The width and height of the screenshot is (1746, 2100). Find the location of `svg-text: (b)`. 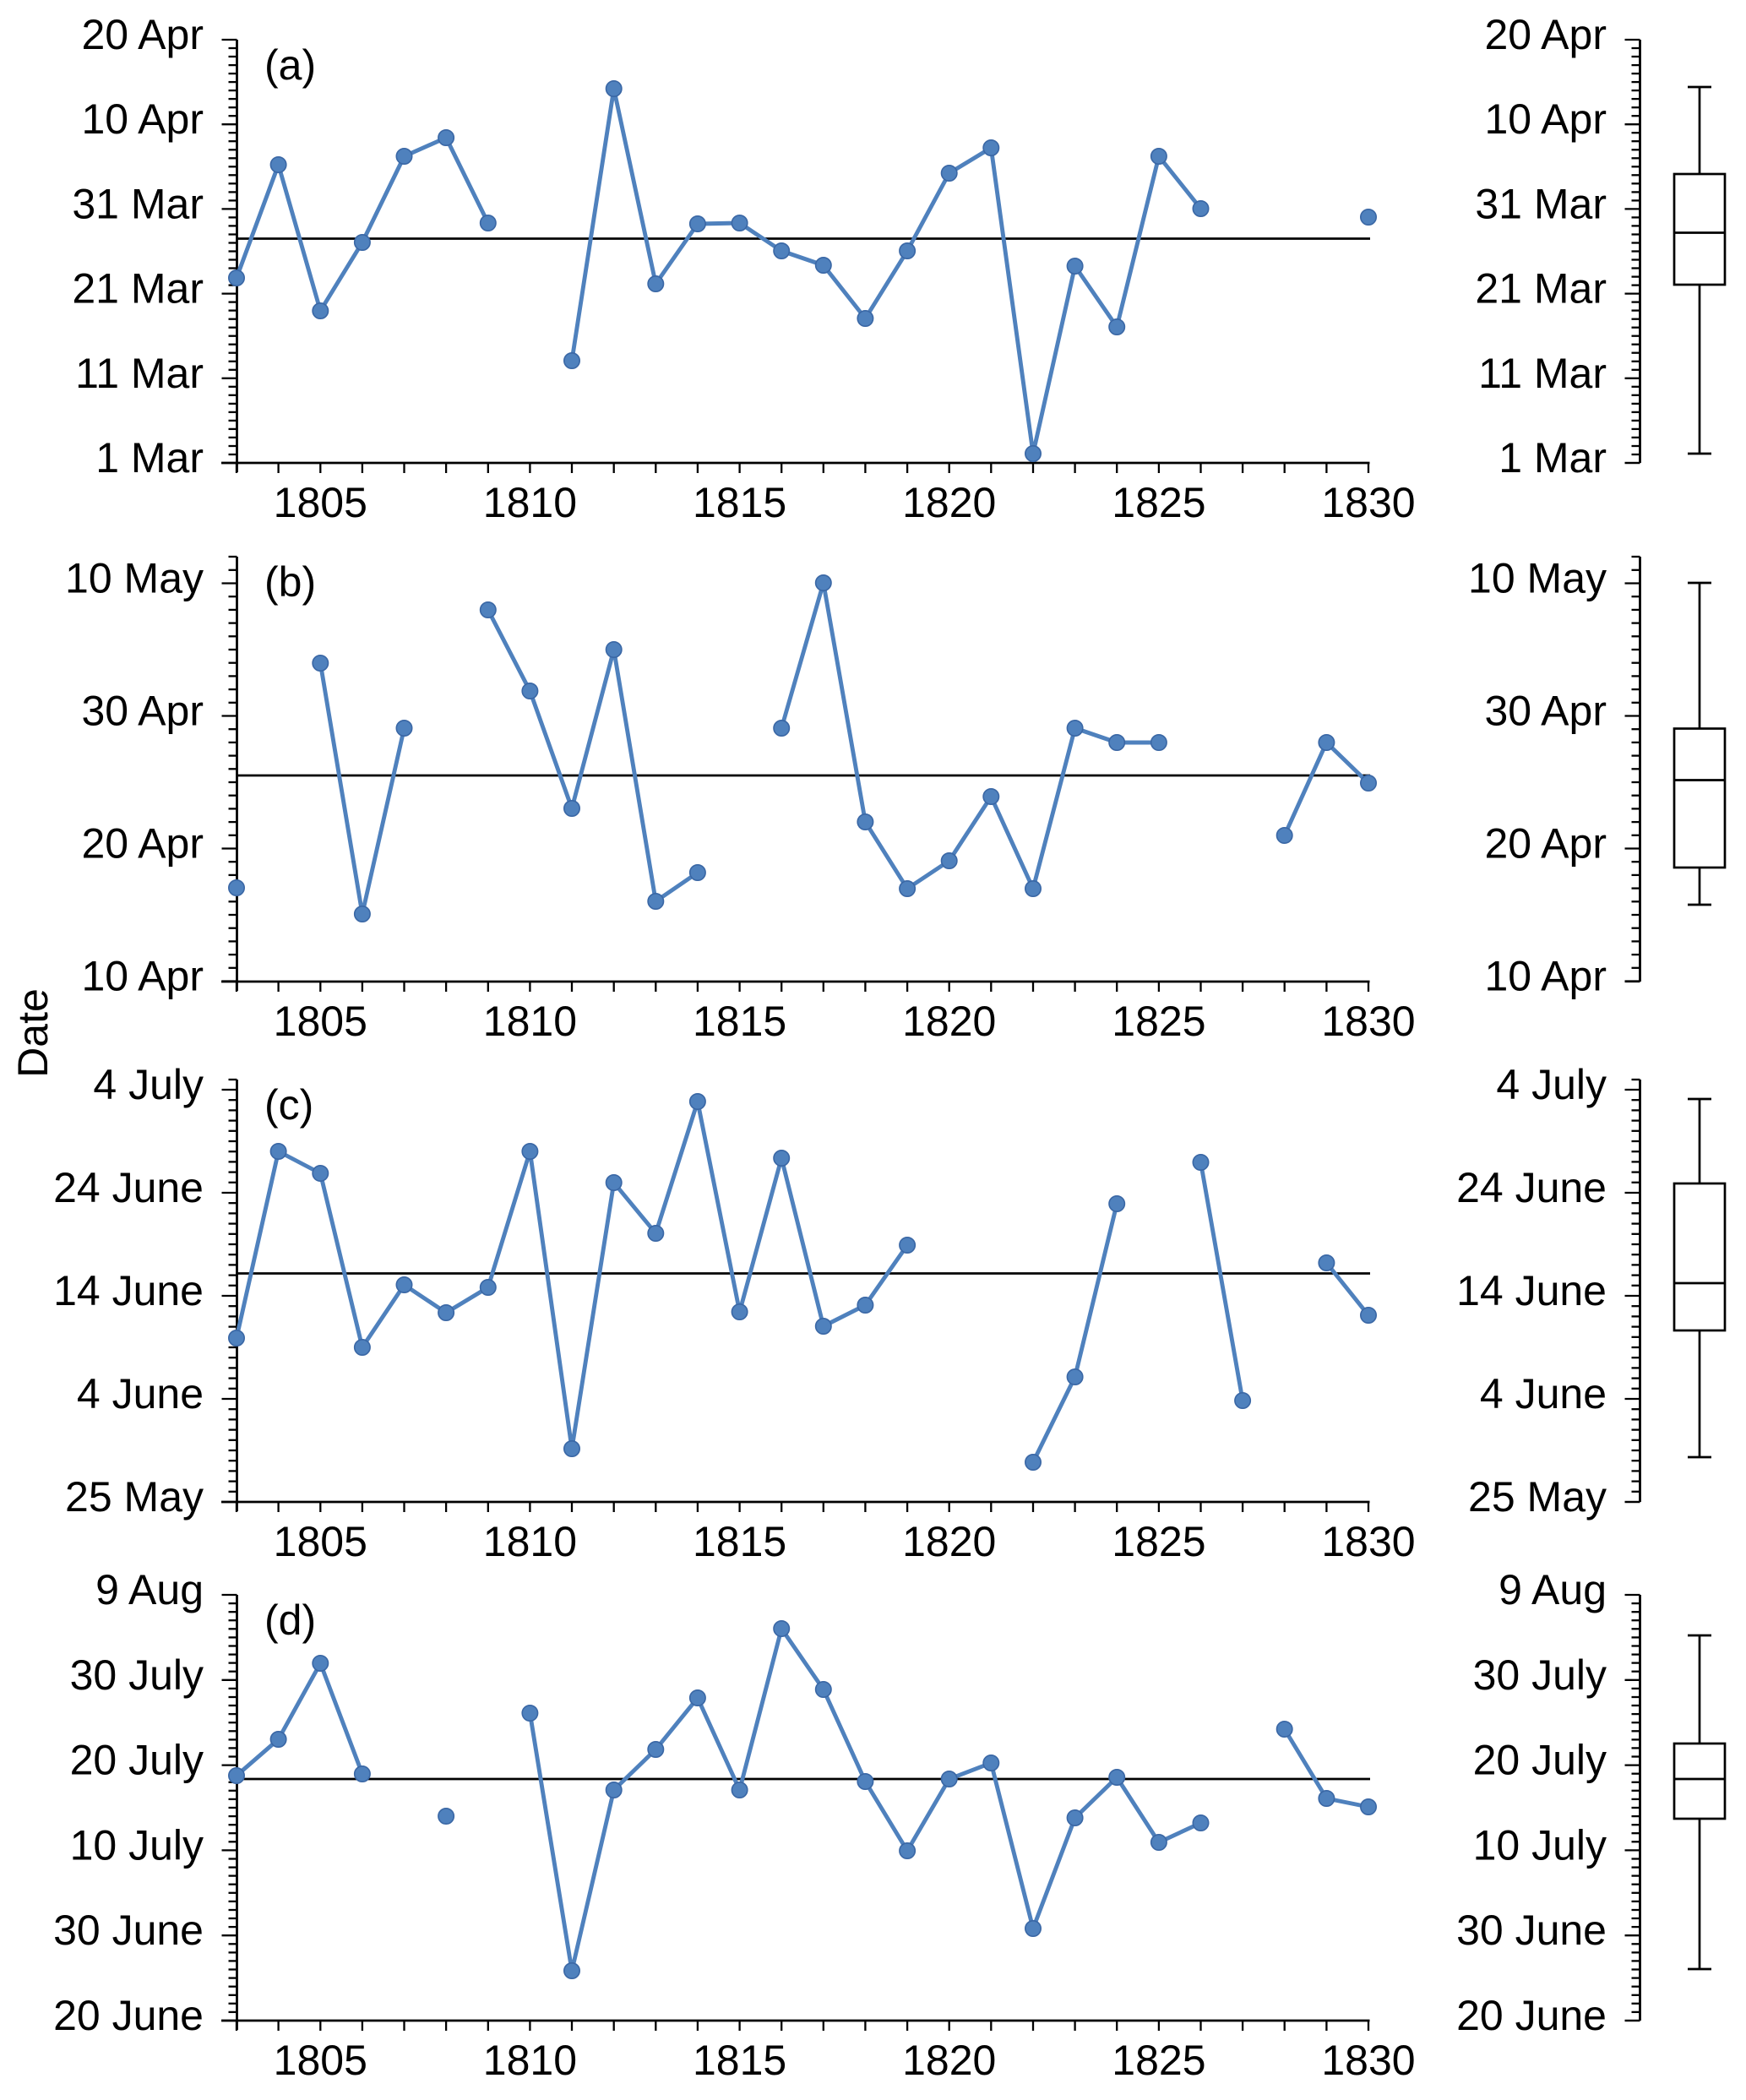

svg-text: (b) is located at coordinates (290, 582).